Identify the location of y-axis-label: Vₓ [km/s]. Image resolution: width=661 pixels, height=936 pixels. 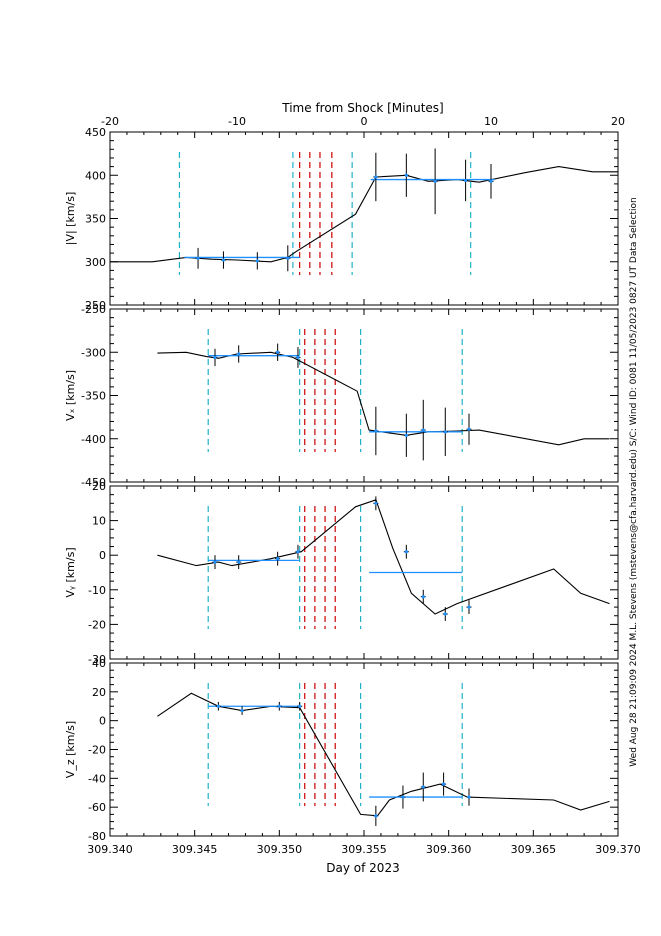
(70, 395).